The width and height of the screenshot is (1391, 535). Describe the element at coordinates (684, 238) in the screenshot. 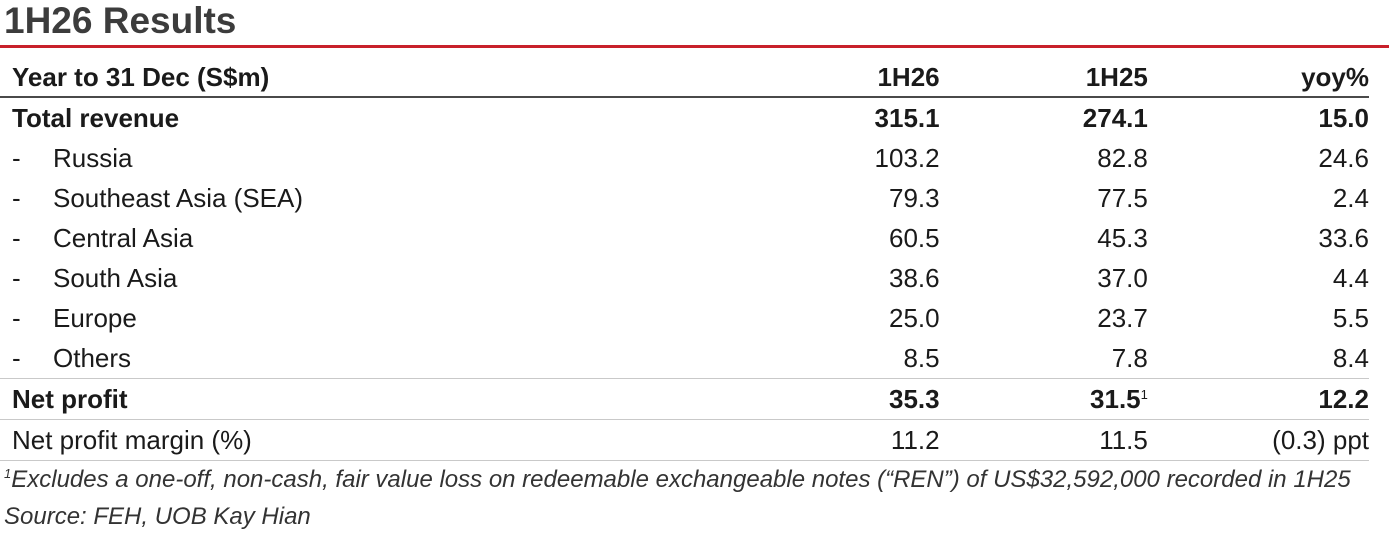

I see `table-row: - Central Asia 60.5 45.3 33.6` at that location.